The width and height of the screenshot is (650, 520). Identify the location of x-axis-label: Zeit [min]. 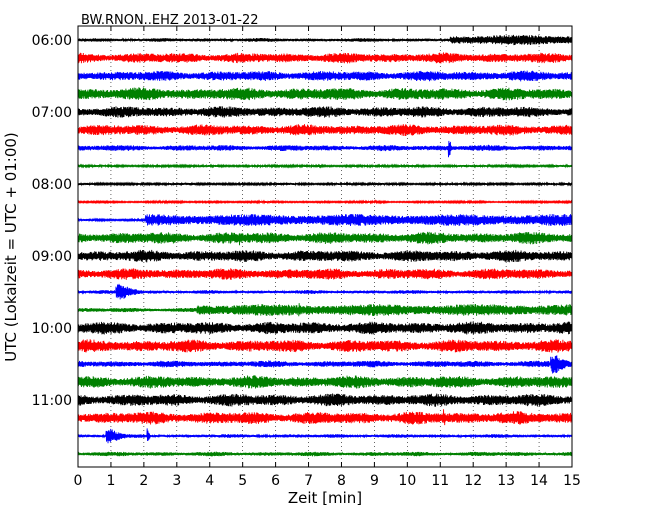
(325, 498).